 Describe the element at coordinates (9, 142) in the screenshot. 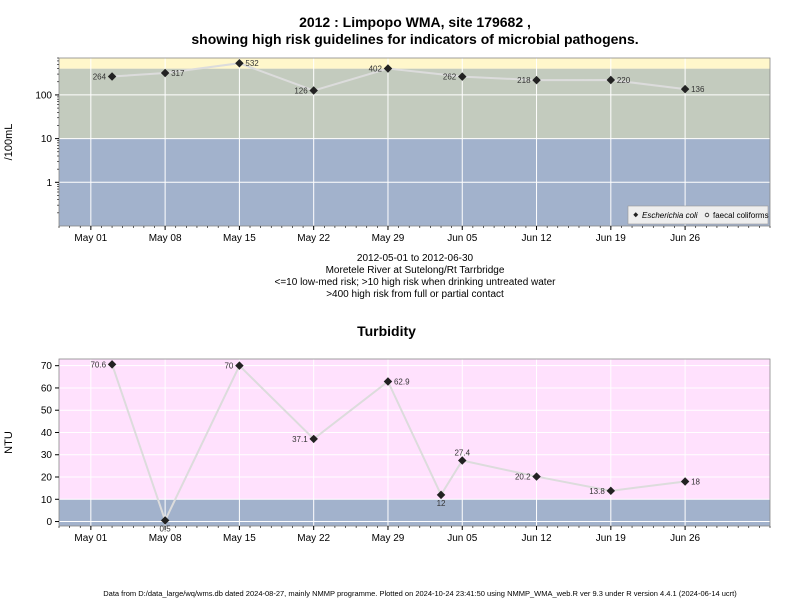

I see `y-axis-label: /100mL` at that location.